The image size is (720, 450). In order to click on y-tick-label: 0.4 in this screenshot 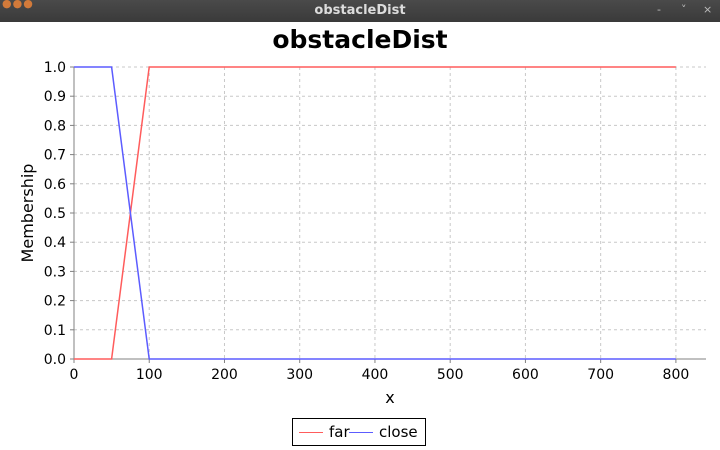, I will do `click(55, 243)`.